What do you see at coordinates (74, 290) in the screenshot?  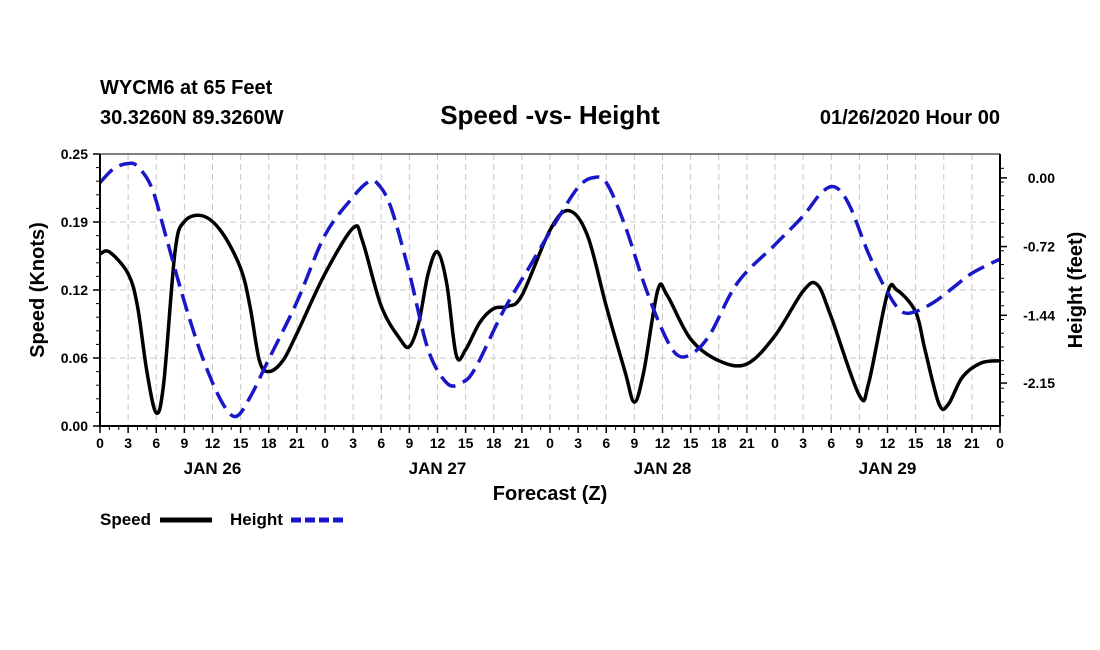 I see `y-left-tick-label: 0.12` at bounding box center [74, 290].